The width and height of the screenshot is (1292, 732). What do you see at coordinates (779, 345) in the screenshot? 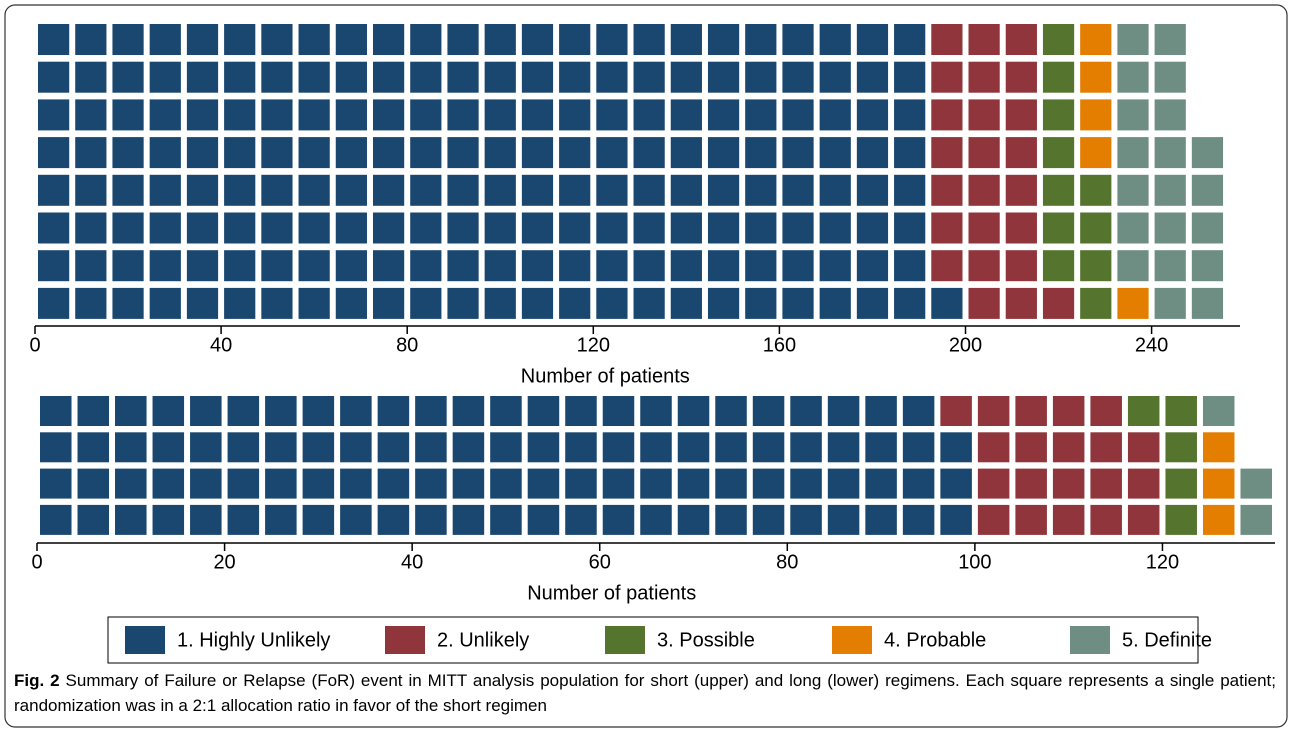
I see `x-tick-label: 160` at bounding box center [779, 345].